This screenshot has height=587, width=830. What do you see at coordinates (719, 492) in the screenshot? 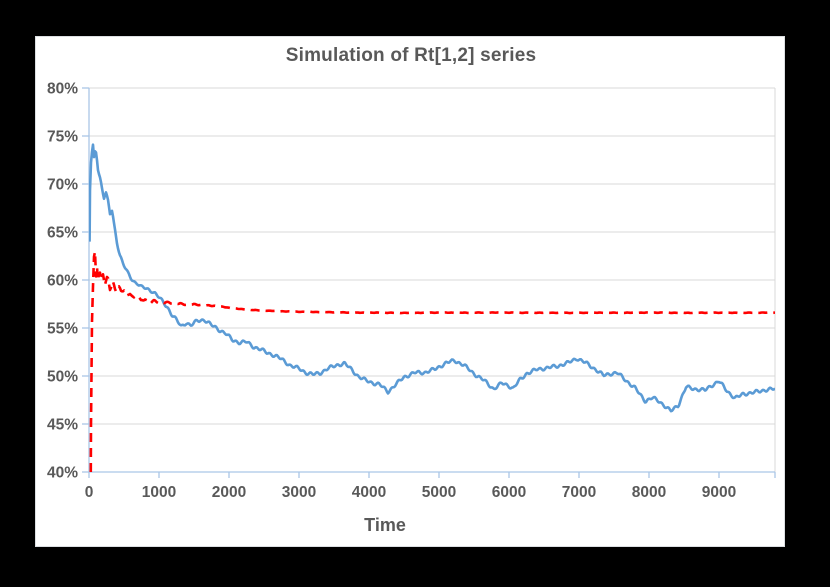
I see `x-tick-label: 9000` at bounding box center [719, 492].